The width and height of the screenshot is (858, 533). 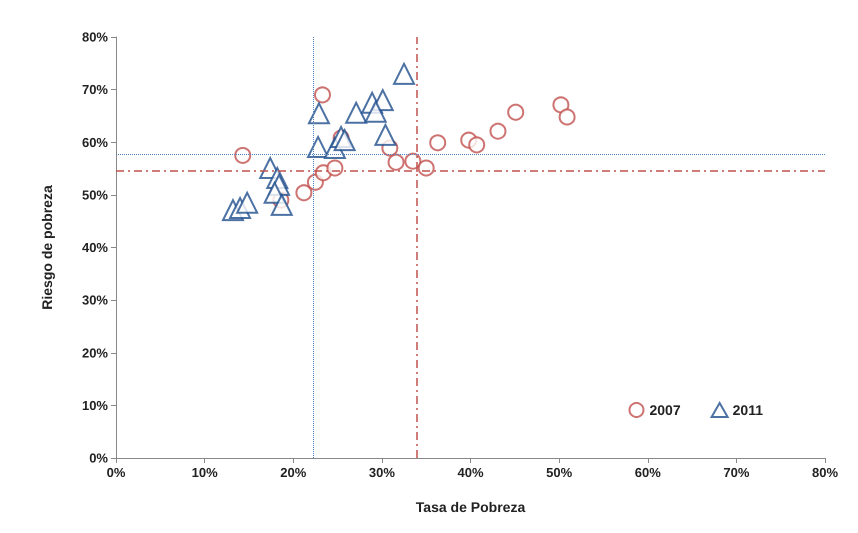 What do you see at coordinates (47, 247) in the screenshot?
I see `y-axis-title: Riesgo de pobreza` at bounding box center [47, 247].